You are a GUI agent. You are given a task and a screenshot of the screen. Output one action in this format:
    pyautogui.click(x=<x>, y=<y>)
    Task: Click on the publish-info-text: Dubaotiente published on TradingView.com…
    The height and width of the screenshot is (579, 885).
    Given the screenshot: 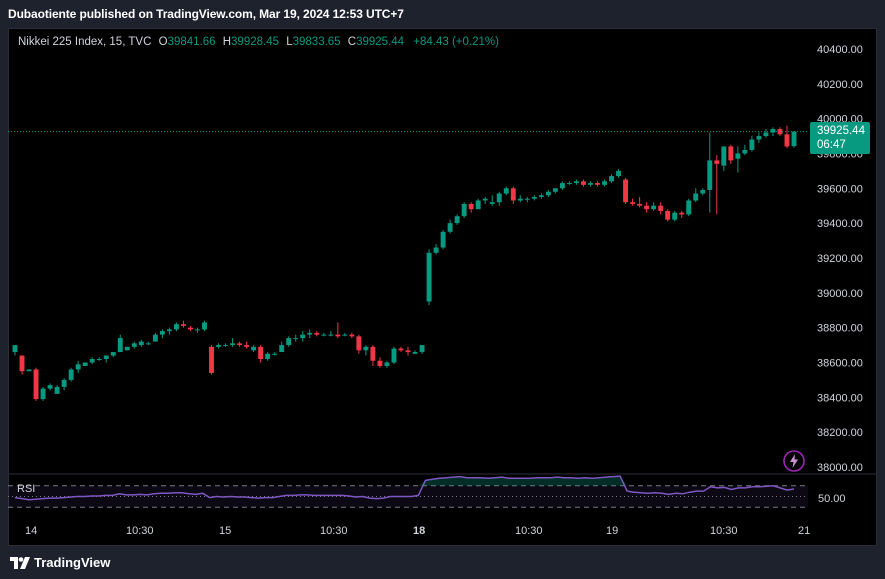 What is the action you would take?
    pyautogui.click(x=206, y=14)
    